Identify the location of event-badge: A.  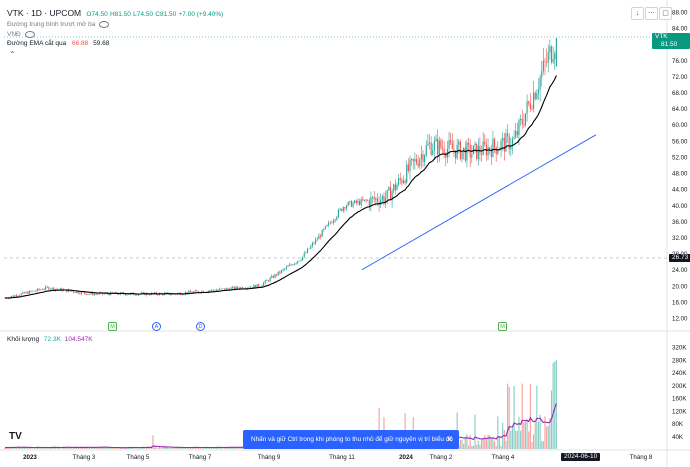
(156, 326).